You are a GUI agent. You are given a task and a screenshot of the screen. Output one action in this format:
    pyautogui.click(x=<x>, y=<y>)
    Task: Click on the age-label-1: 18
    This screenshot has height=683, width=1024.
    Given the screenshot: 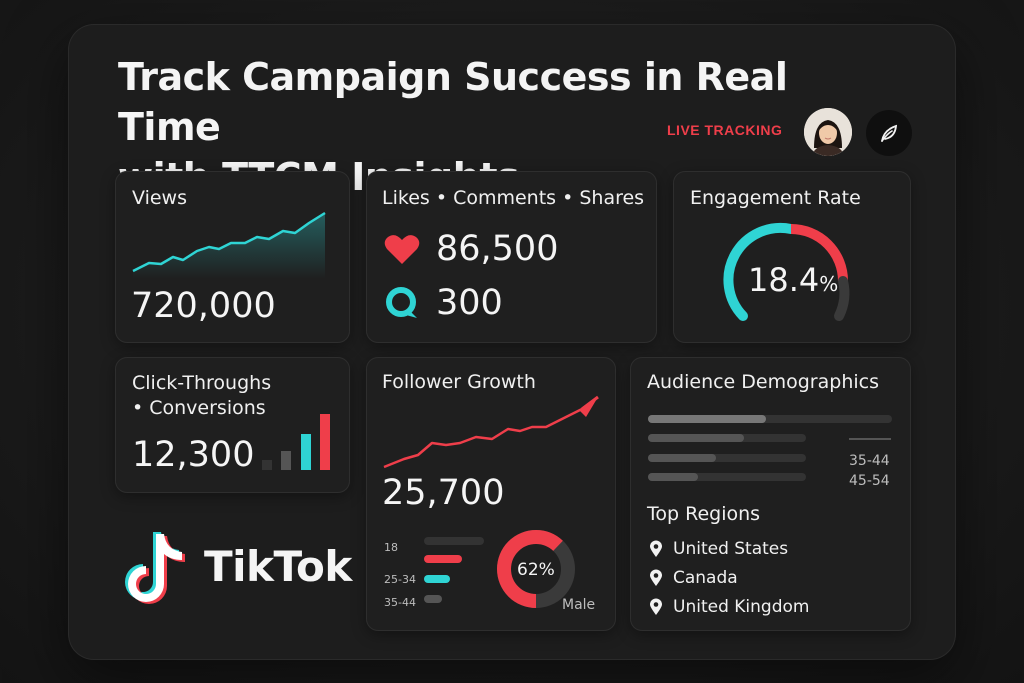 What is the action you would take?
    pyautogui.click(x=391, y=547)
    